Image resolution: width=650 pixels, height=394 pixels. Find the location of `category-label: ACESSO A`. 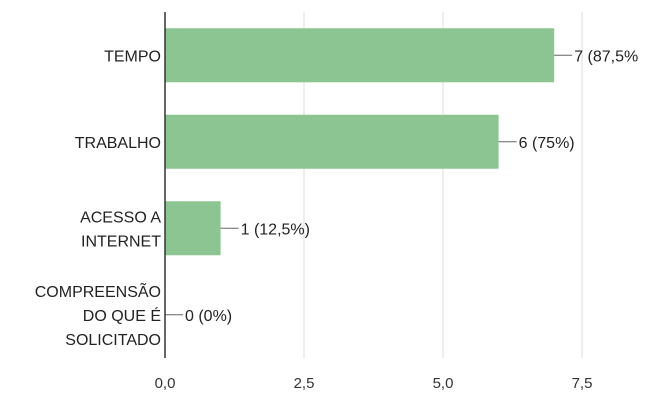

category-label: ACESSO A is located at coordinates (120, 217).